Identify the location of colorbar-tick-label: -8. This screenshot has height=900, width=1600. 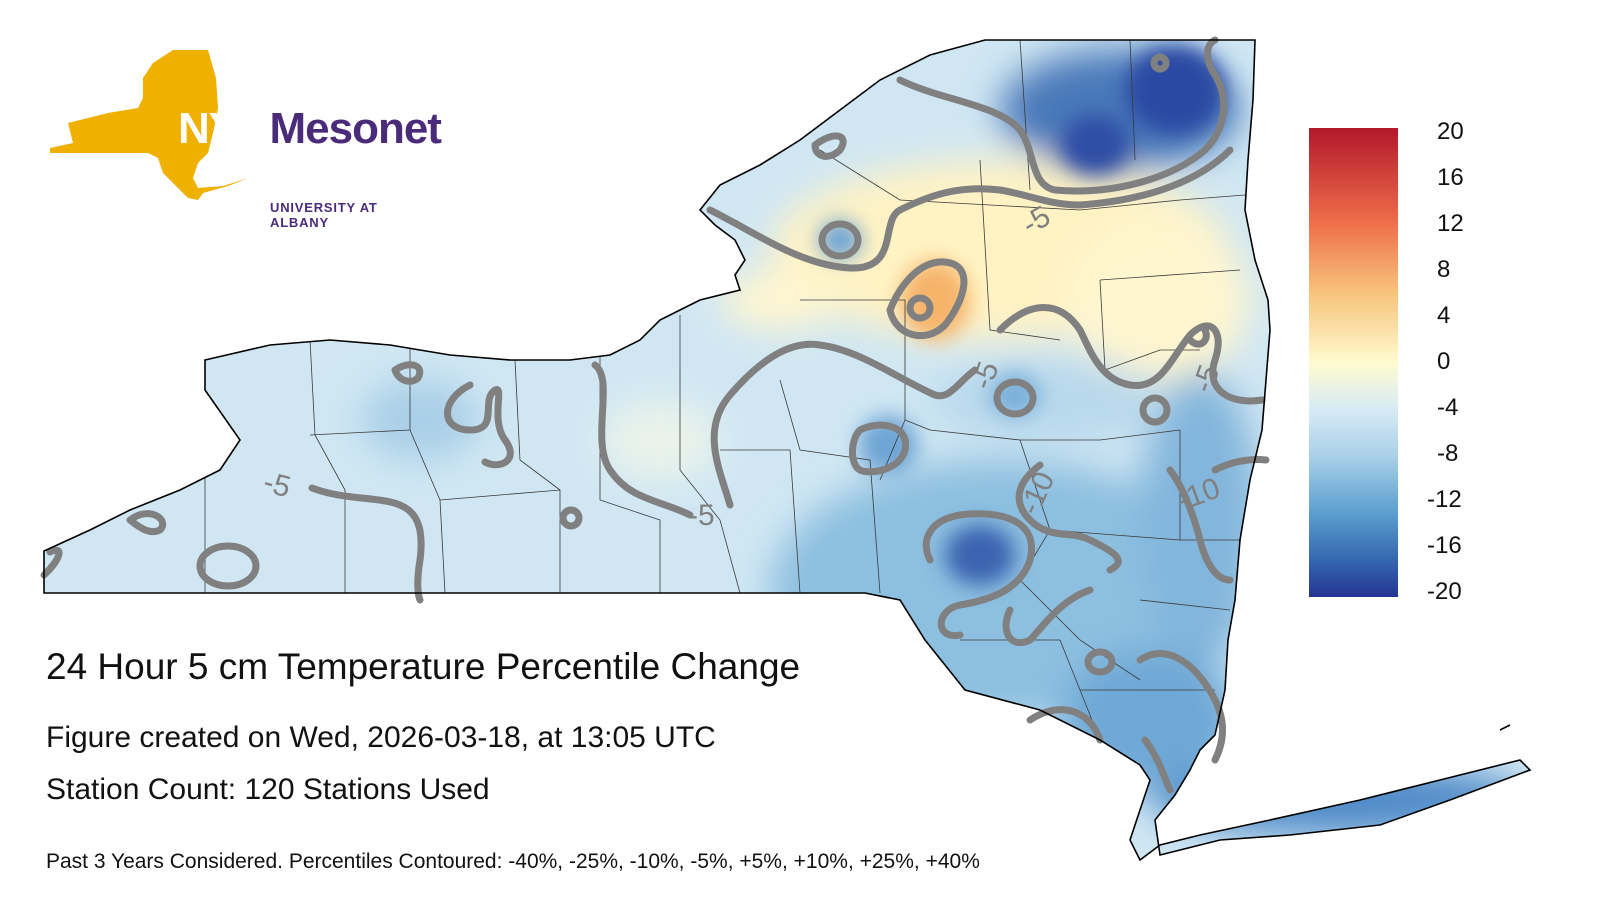
(1448, 453).